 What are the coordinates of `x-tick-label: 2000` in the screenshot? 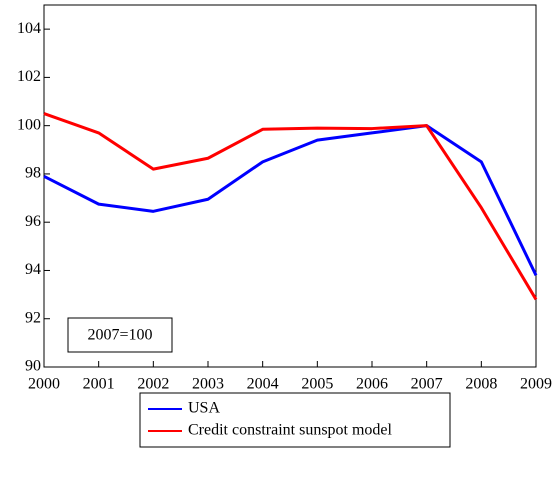 It's located at (44, 384).